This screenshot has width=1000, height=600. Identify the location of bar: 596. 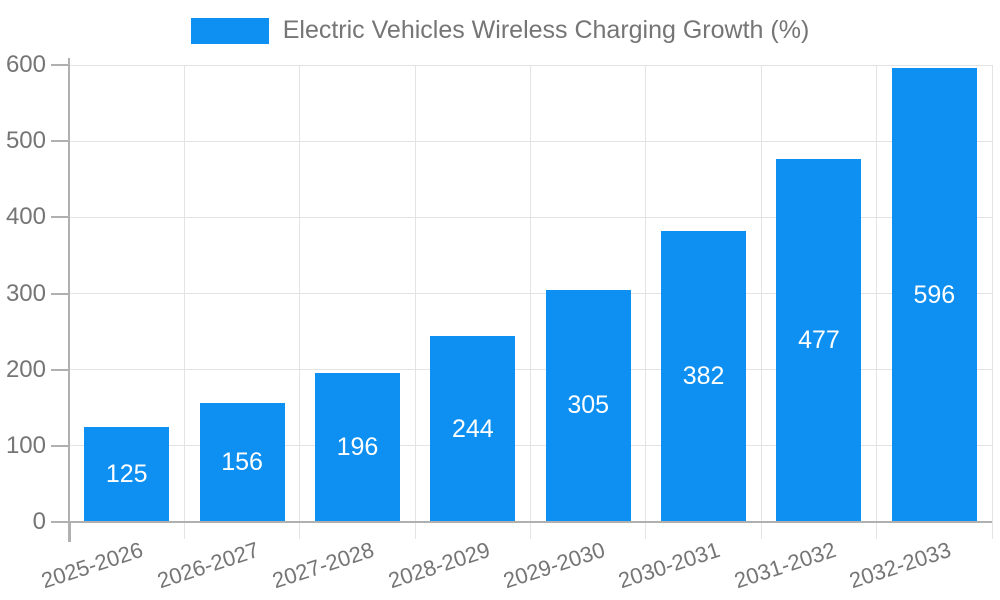
(934, 295).